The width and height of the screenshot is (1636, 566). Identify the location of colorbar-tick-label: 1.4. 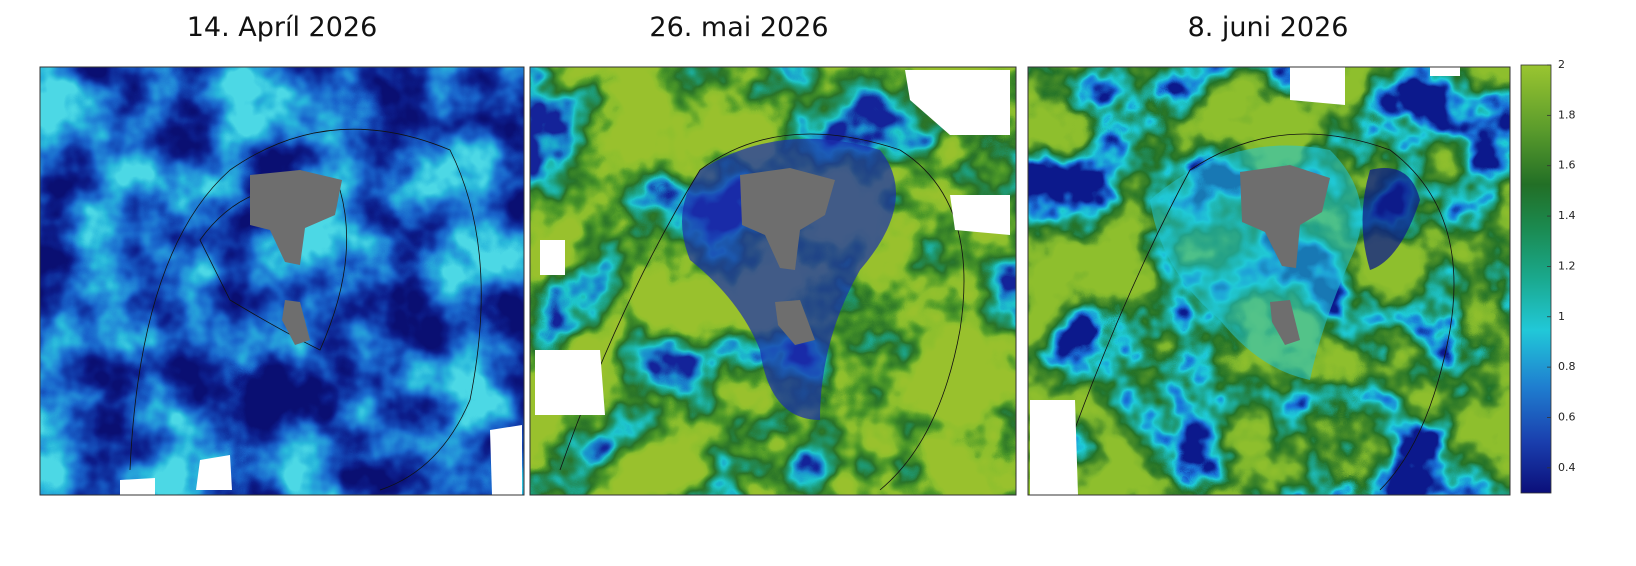
(1567, 215).